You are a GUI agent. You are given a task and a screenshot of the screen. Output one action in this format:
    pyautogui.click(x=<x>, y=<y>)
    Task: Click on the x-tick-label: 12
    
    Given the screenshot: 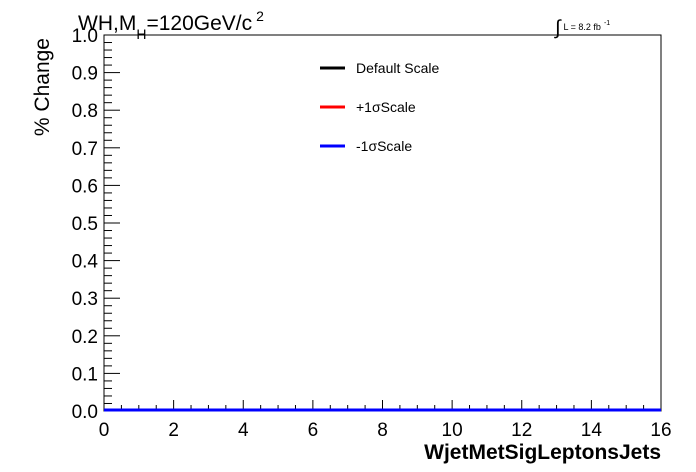 What is the action you would take?
    pyautogui.click(x=521, y=430)
    